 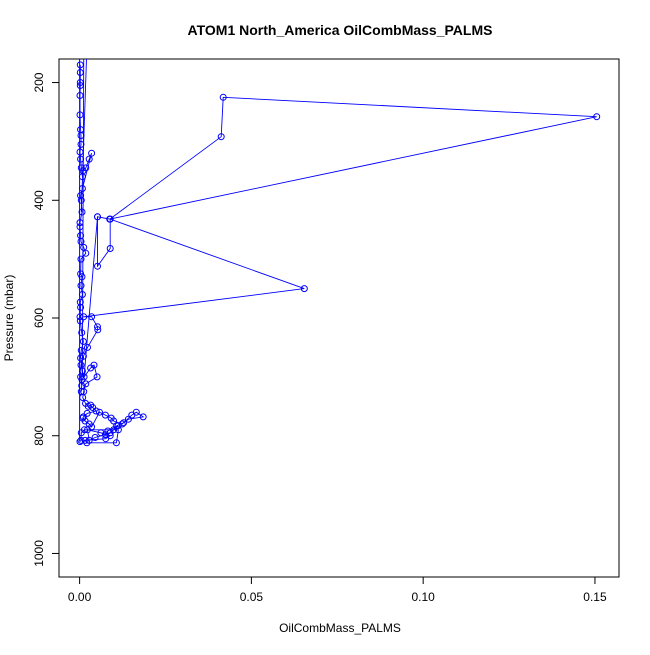 I want to click on x-axis-label: OilCombMass_PALMS, so click(x=340, y=628).